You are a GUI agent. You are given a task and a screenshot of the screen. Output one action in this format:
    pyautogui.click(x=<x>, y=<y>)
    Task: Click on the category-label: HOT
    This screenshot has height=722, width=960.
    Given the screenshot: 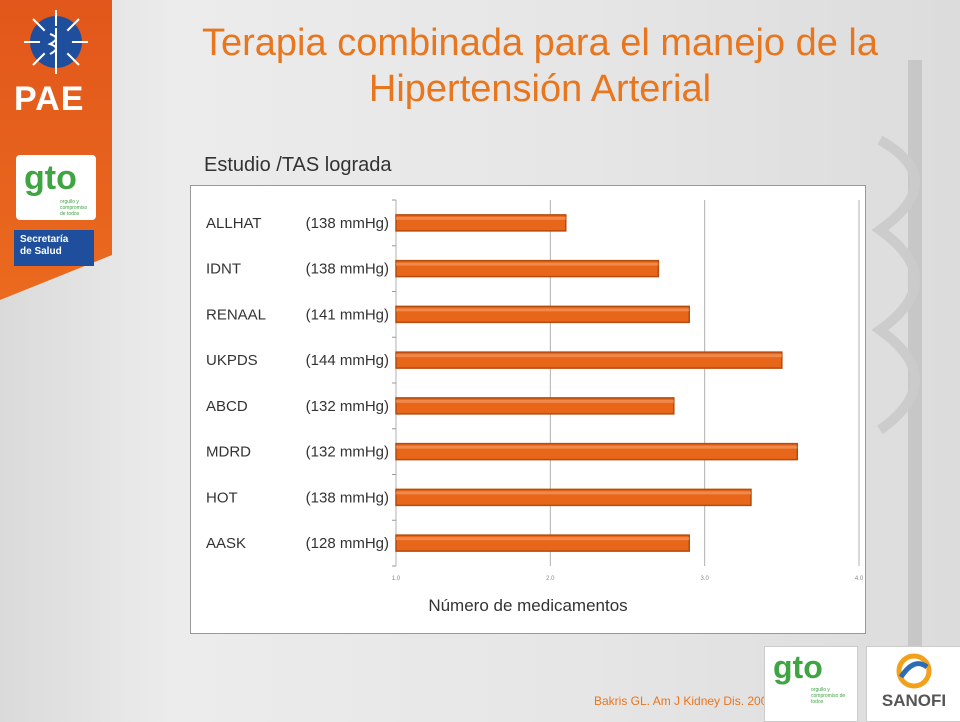 What is the action you would take?
    pyautogui.click(x=222, y=497)
    